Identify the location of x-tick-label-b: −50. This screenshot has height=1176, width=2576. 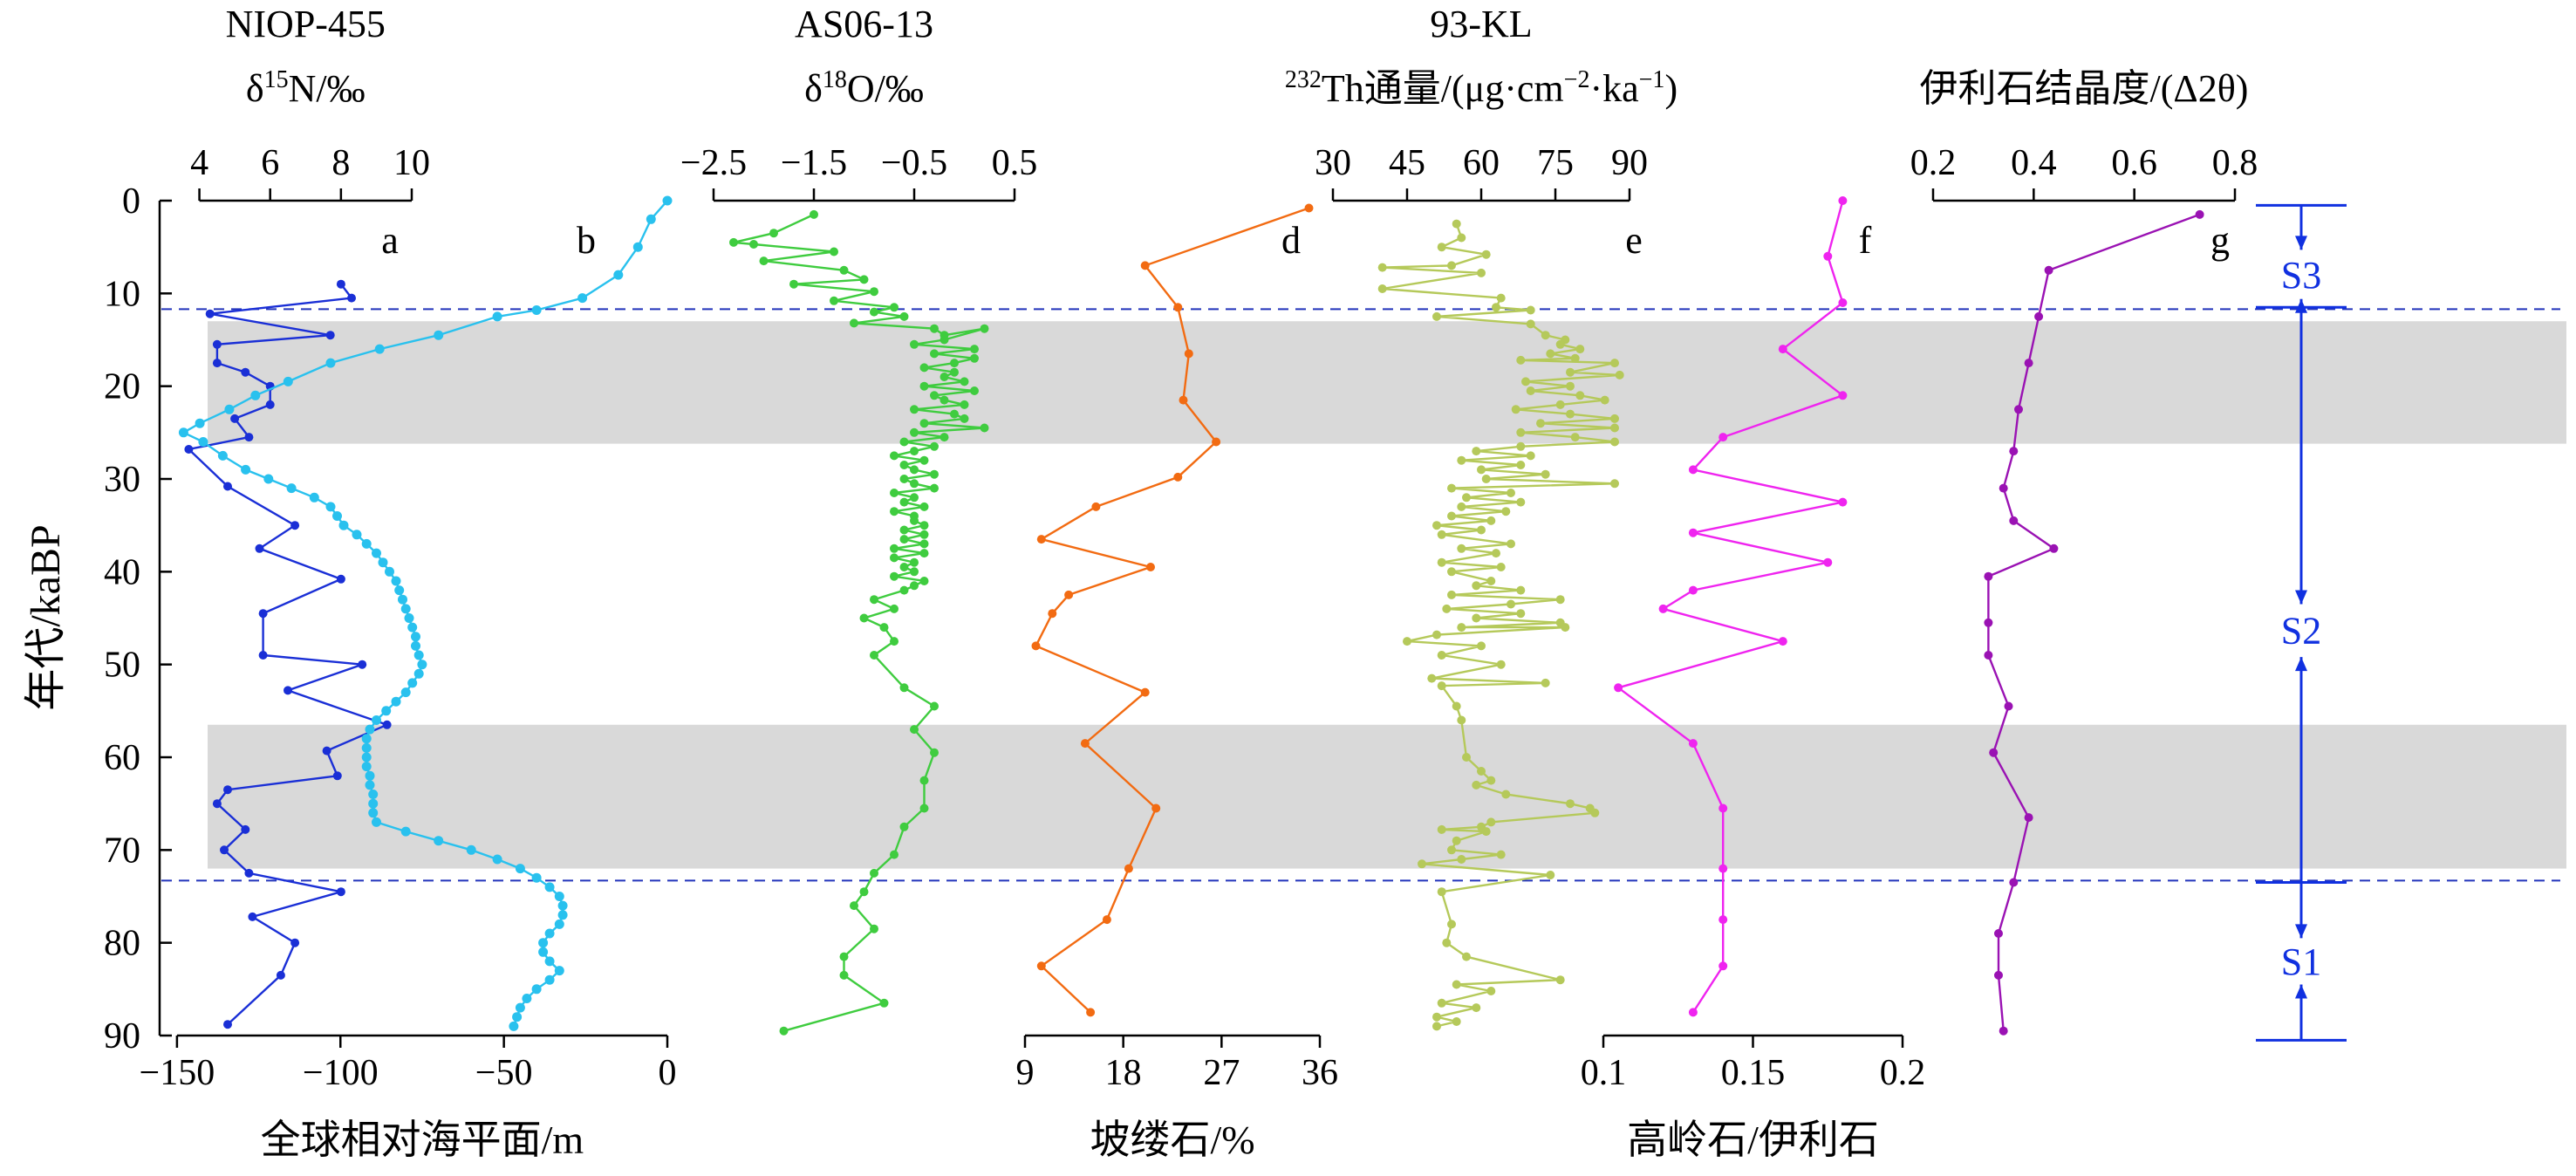
(504, 1073).